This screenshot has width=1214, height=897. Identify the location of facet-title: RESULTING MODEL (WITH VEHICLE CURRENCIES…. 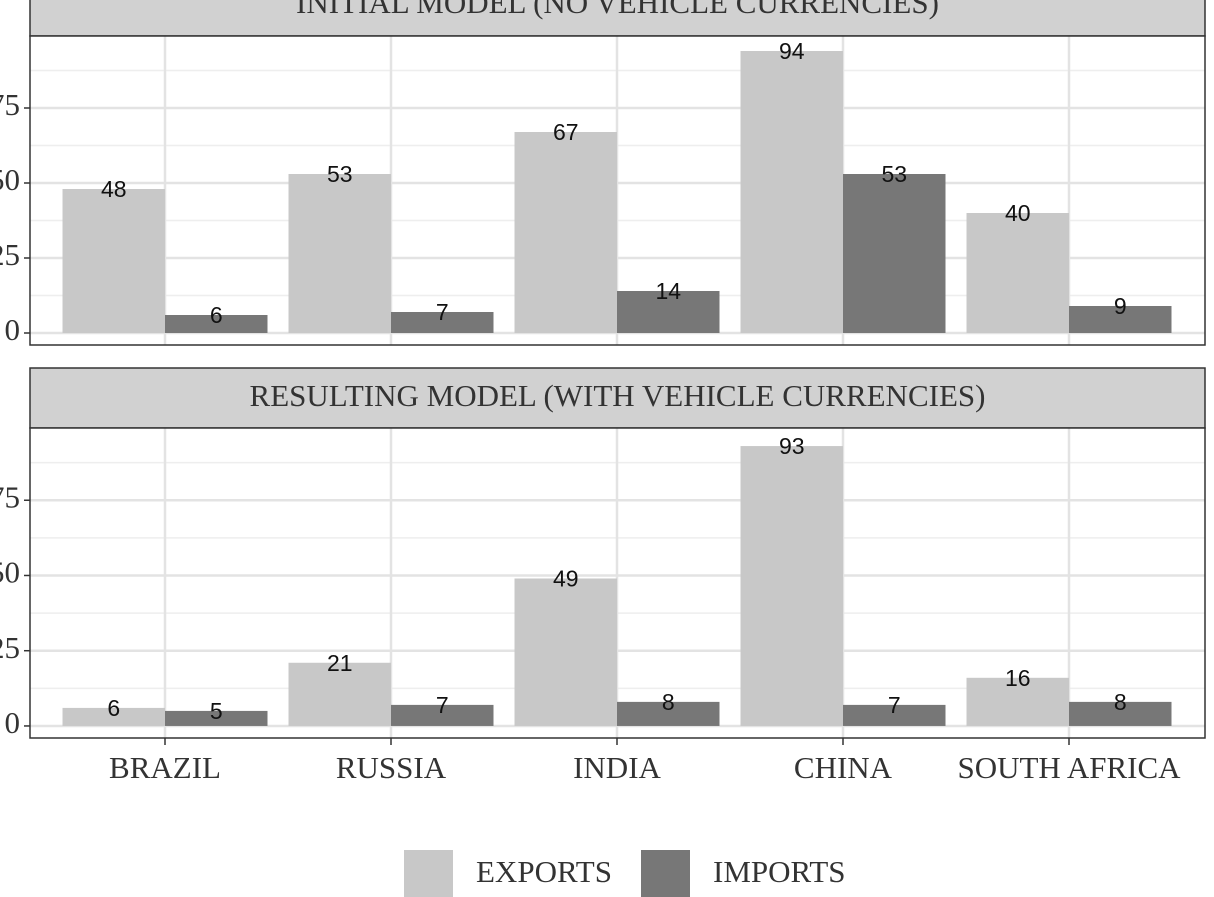
(618, 395).